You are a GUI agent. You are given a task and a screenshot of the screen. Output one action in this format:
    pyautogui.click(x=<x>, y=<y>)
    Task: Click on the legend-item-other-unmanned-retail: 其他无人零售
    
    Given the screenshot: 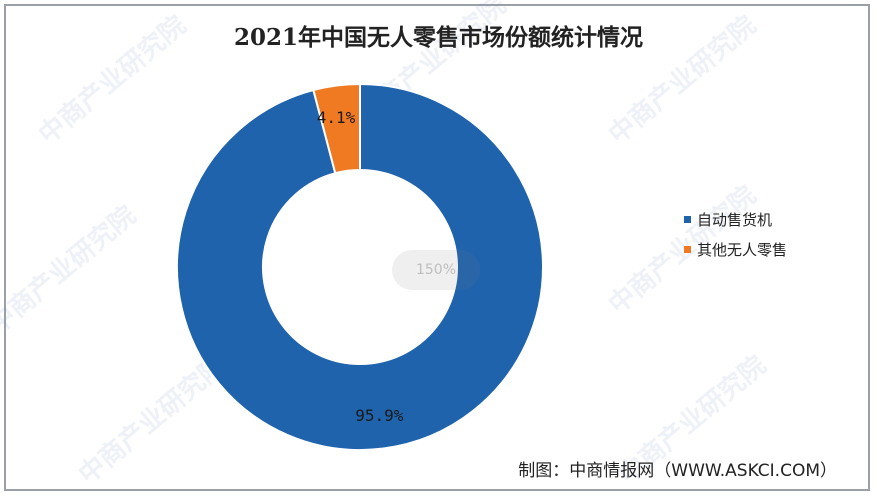 What is the action you would take?
    pyautogui.click(x=735, y=249)
    